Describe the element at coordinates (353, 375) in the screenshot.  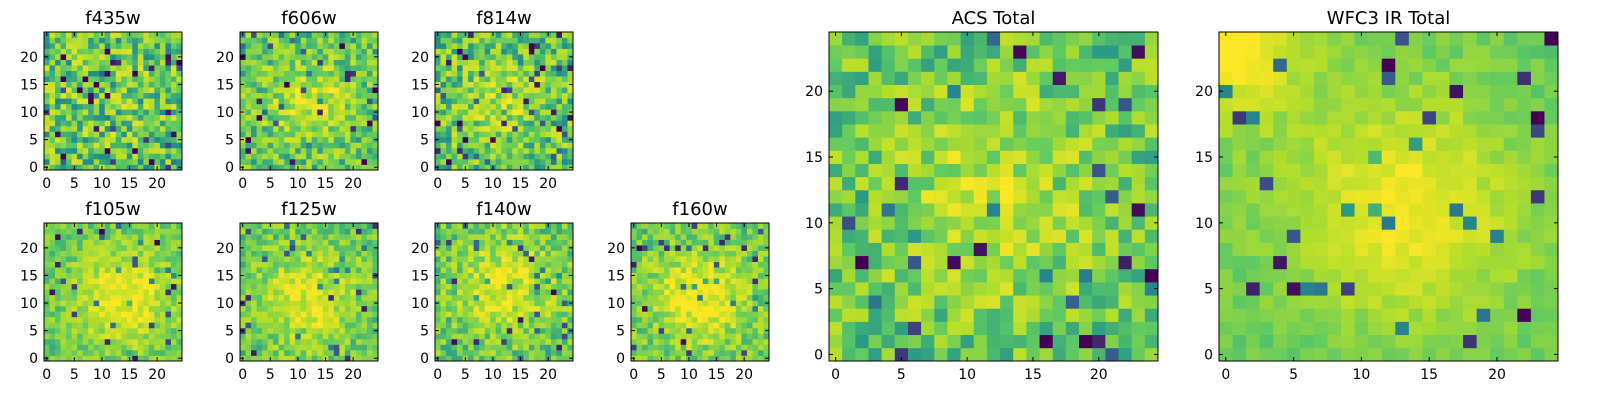
I see `x-tick-label: 20` at that location.